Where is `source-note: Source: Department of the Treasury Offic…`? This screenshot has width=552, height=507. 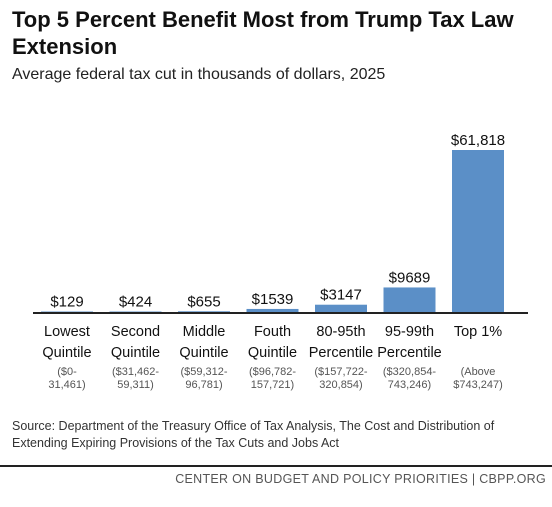 source-note: Source: Department of the Treasury Offic… is located at coordinates (253, 434).